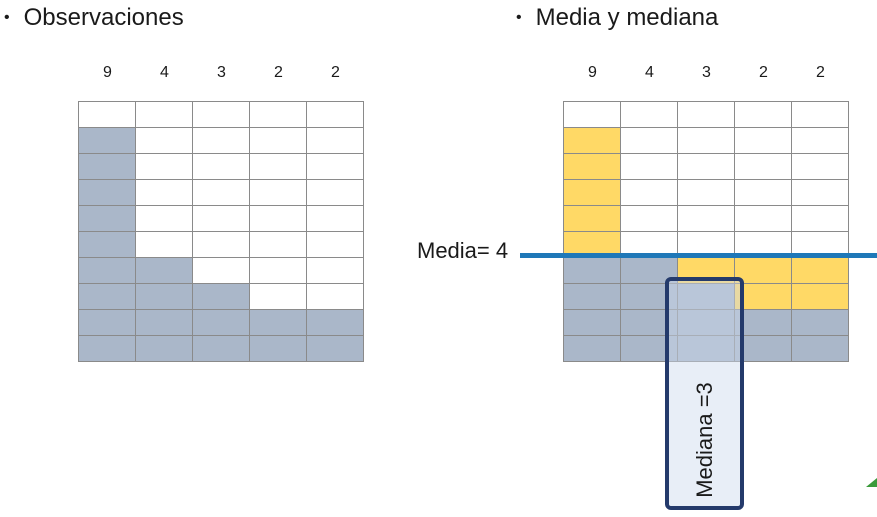  I want to click on median-label: Mediana =3, so click(704, 440).